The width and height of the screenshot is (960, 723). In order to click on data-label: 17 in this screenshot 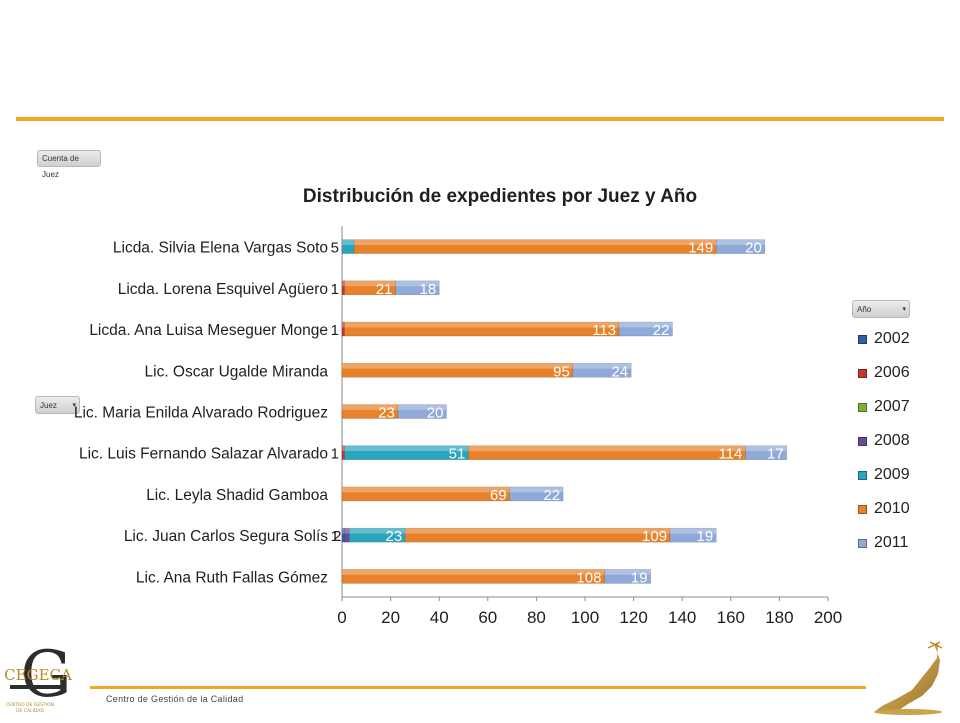, I will do `click(775, 454)`.